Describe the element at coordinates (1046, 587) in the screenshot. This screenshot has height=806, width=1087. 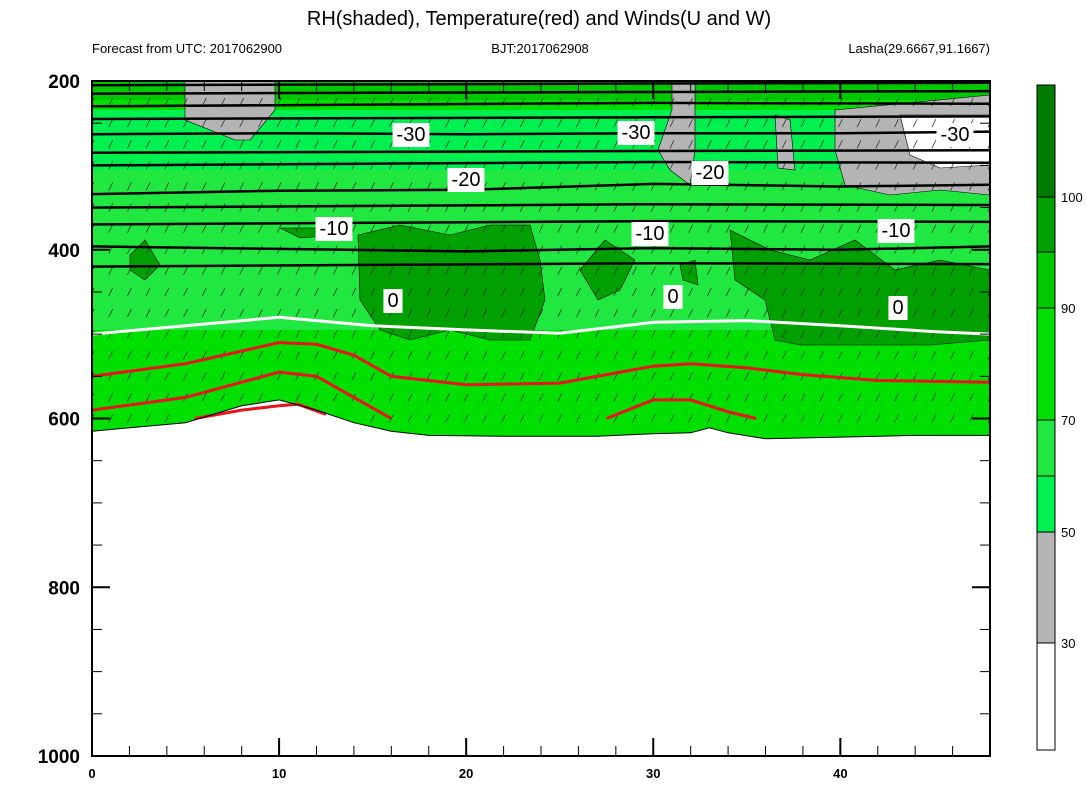
I see `colorbar-swatch` at that location.